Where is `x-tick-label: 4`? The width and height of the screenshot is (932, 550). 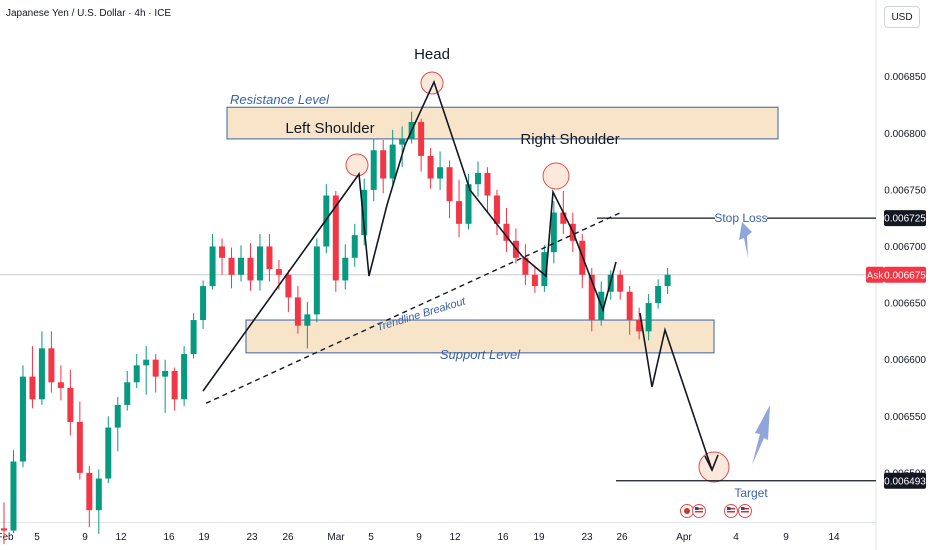
x-tick-label: 4 is located at coordinates (736, 537).